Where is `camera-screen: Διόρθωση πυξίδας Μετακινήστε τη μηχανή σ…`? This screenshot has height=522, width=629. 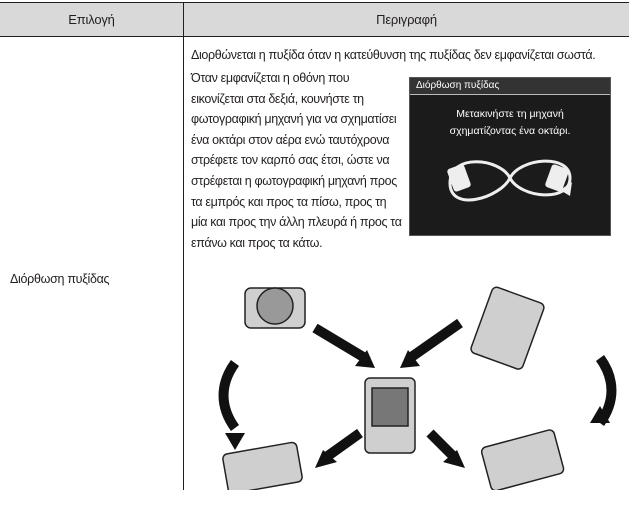 camera-screen: Διόρθωση πυξίδας Μετακινήστε τη μηχανή σ… is located at coordinates (510, 156).